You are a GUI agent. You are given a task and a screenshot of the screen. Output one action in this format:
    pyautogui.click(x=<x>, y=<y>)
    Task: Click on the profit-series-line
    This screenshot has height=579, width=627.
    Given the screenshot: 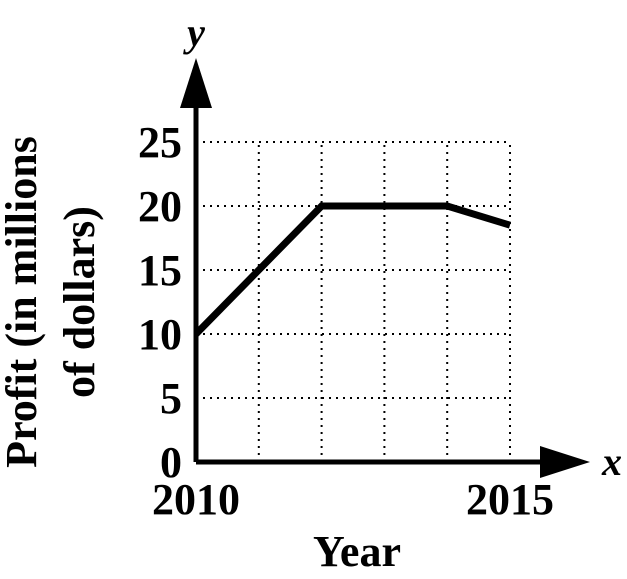 What is the action you would take?
    pyautogui.click(x=352, y=269)
    